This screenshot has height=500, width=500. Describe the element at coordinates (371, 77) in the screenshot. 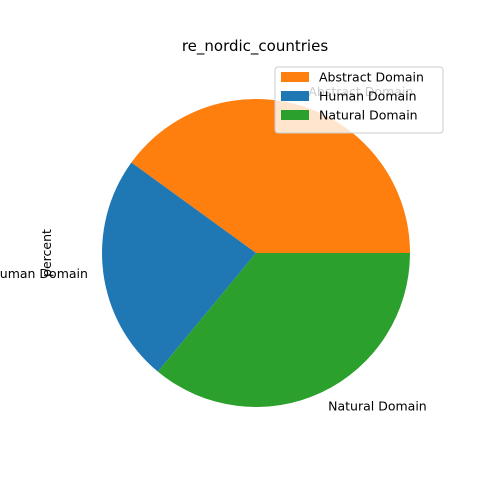

I see `legend-label-abstract-domain: Abstract Domain` at that location.